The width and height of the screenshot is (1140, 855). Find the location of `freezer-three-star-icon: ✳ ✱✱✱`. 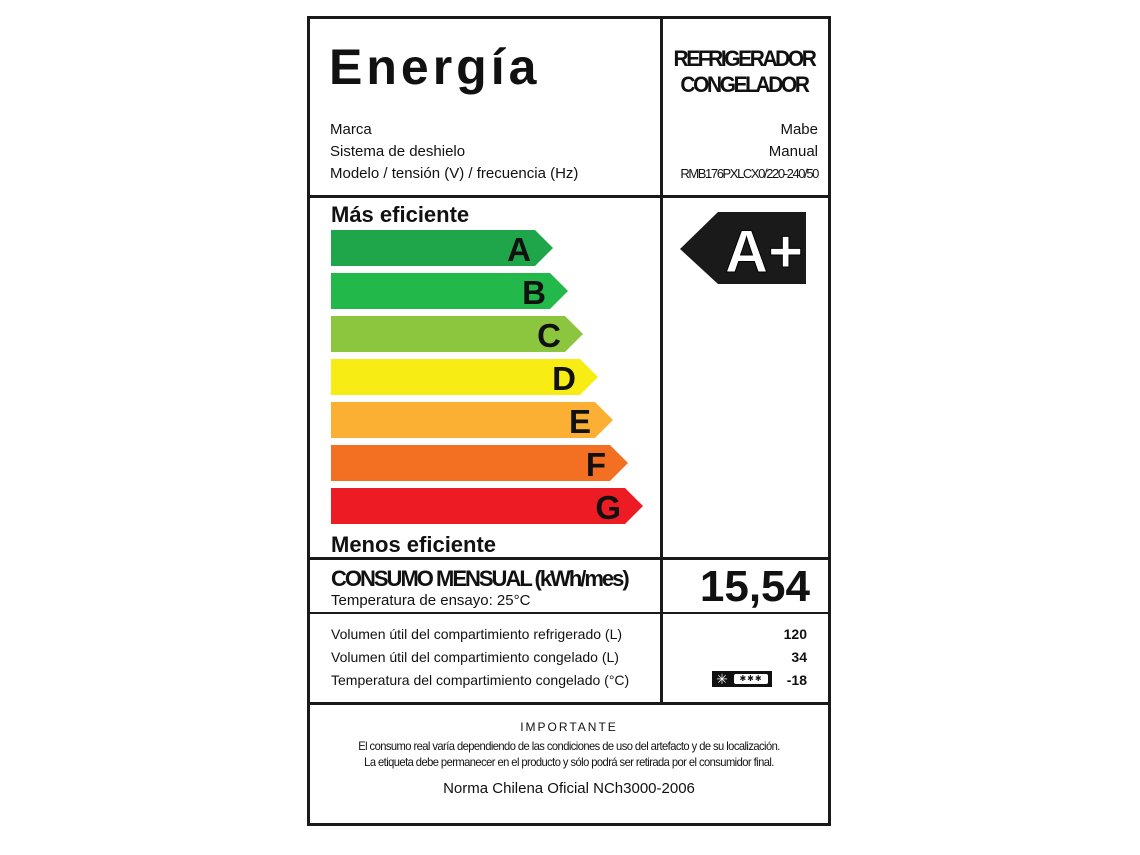

freezer-three-star-icon: ✳ ✱✱✱ is located at coordinates (742, 679).